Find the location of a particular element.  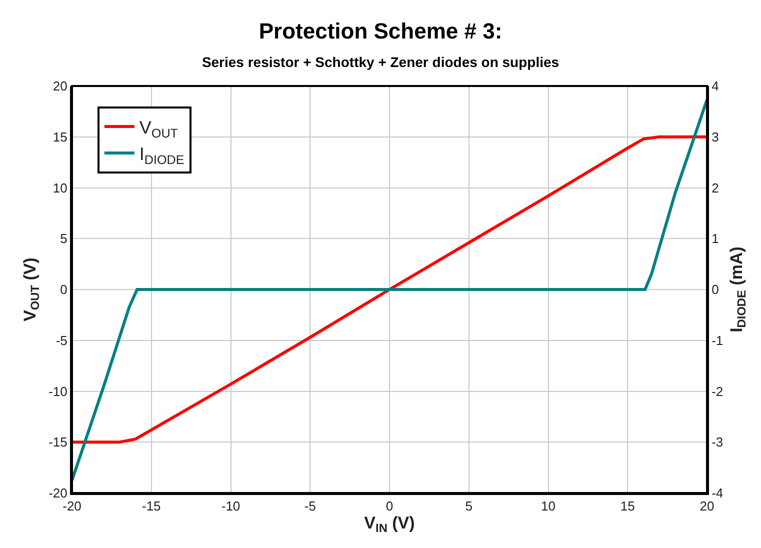

y2-tick-label: 0 is located at coordinates (715, 290).